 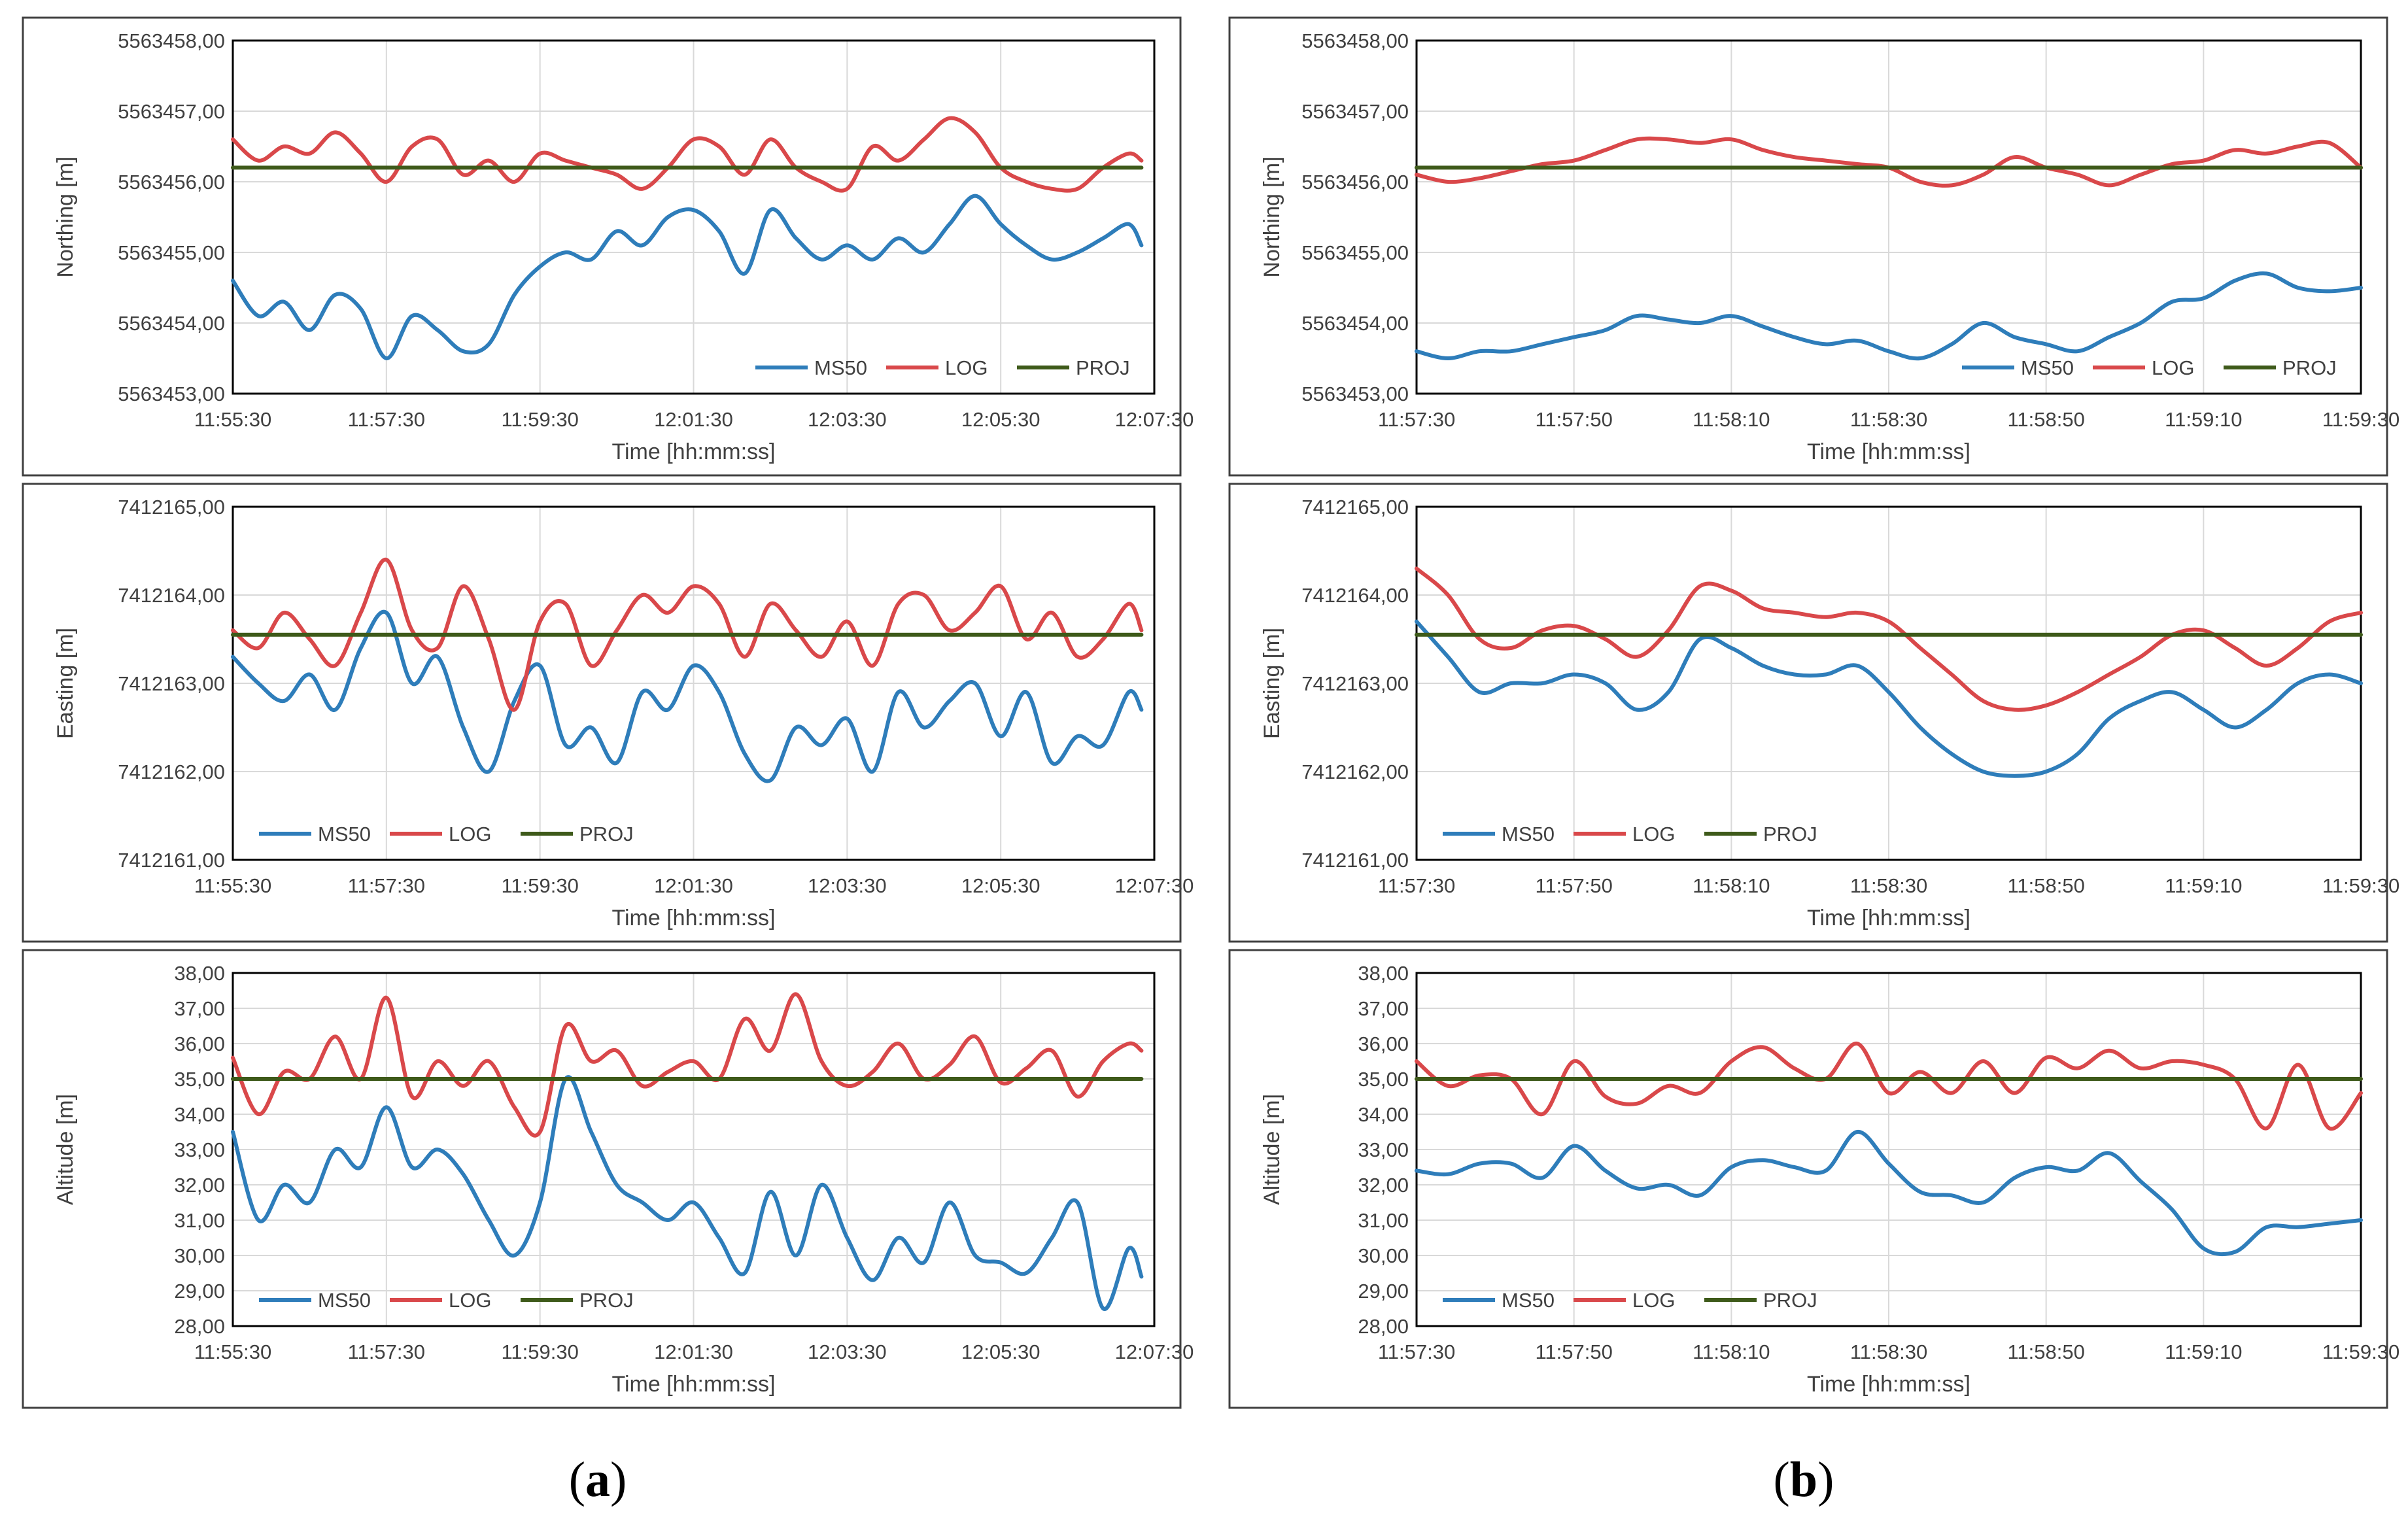 I want to click on panel-label-a: (a), so click(x=598, y=1479).